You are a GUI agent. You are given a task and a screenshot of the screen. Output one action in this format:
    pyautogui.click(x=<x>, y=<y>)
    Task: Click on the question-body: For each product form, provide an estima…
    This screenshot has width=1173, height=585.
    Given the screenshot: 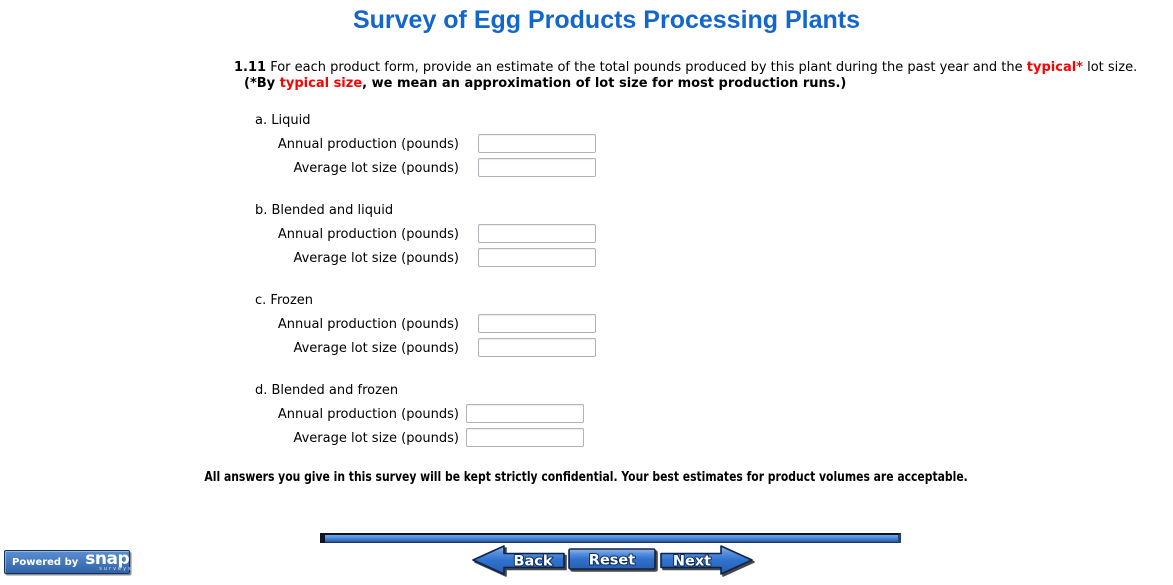 What is the action you would take?
    pyautogui.click(x=646, y=67)
    